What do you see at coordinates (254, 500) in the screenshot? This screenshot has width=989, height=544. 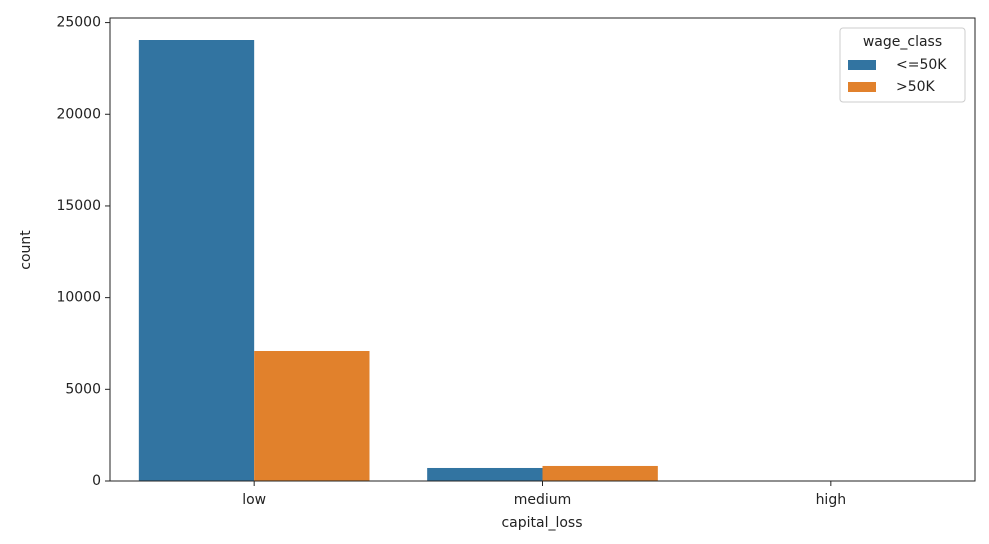 I see `x-tick-label: low` at bounding box center [254, 500].